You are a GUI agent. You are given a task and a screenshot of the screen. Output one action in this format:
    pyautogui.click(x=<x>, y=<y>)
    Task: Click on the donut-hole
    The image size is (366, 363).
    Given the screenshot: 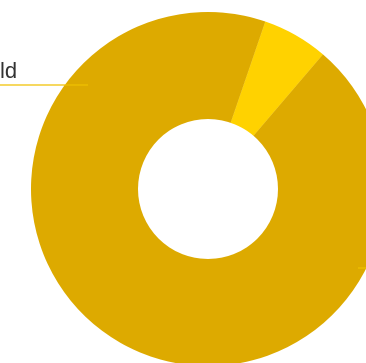 What is the action you would take?
    pyautogui.click(x=208, y=189)
    